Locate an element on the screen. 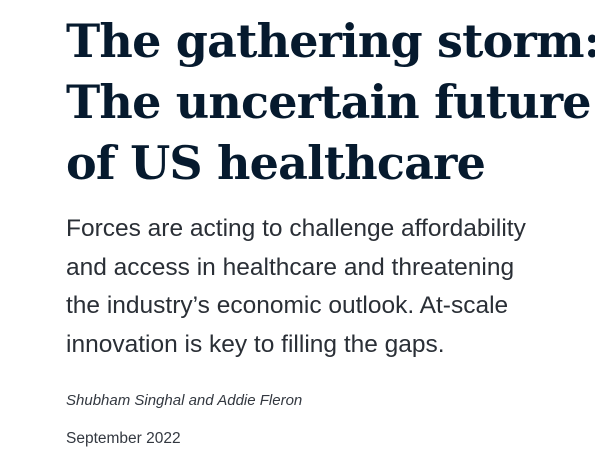 The height and width of the screenshot is (465, 595). article-date: September 2022 is located at coordinates (123, 438).